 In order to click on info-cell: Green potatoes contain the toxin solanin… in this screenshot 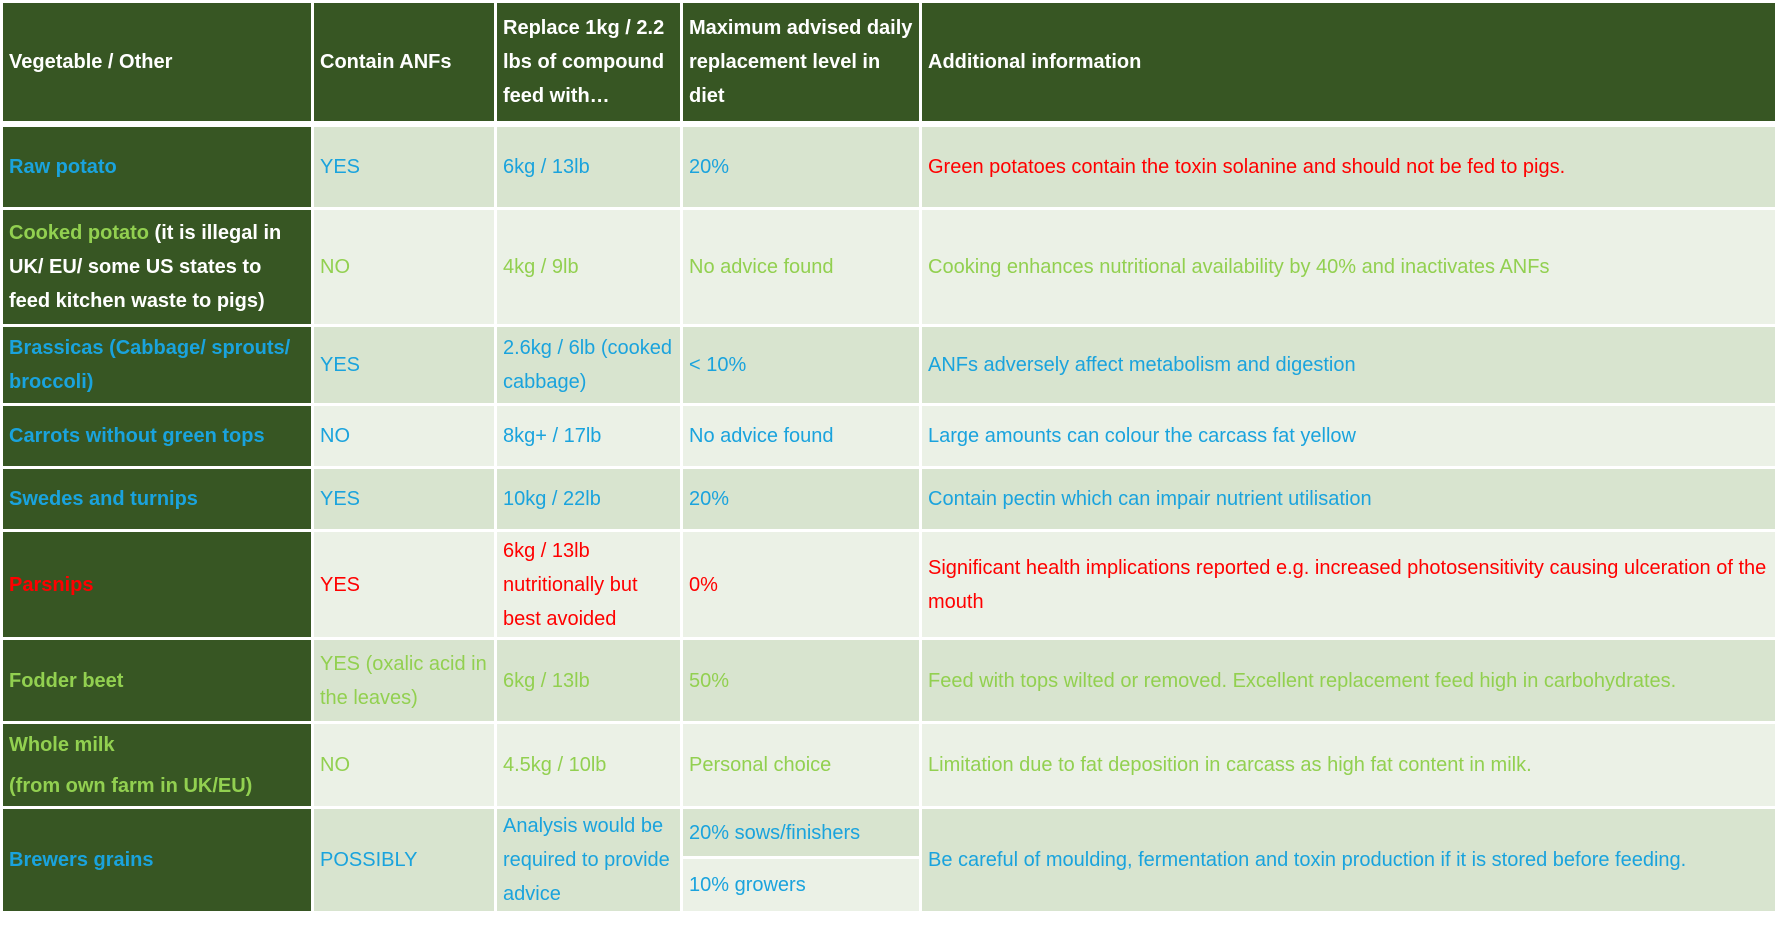, I will do `click(1348, 167)`.